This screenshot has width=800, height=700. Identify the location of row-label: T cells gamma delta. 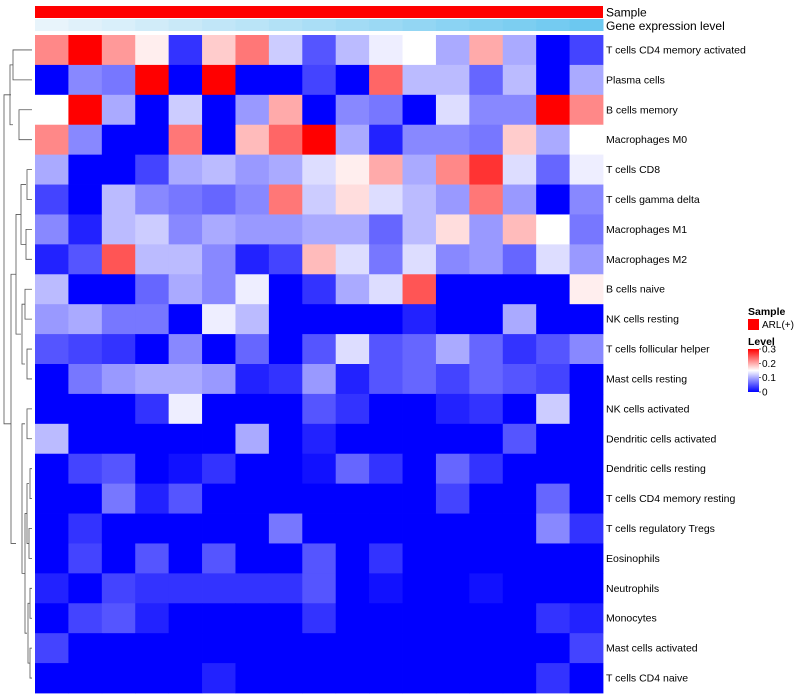
(653, 200).